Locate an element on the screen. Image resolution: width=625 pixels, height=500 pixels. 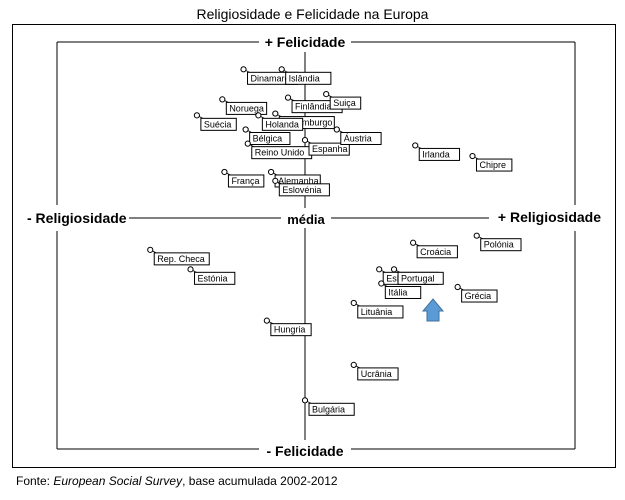
point-label: Rep. Checa is located at coordinates (181, 259).